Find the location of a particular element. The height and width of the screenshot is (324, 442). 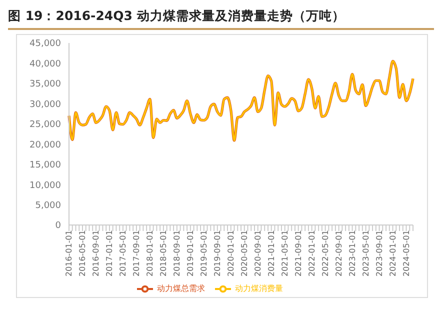

y-tick-label: 0 is located at coordinates (58, 226).